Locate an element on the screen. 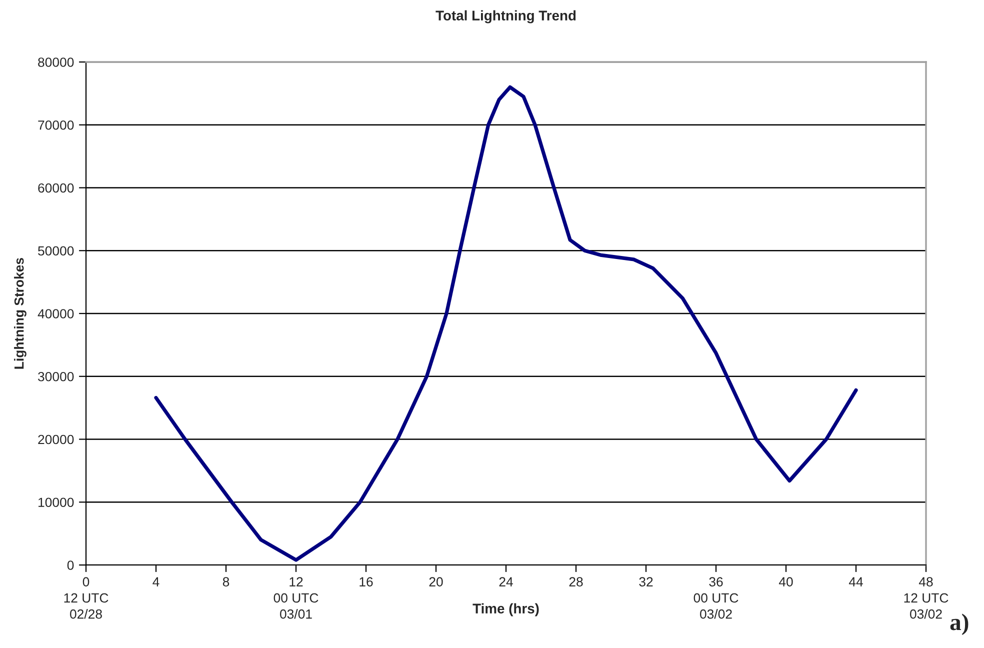 This screenshot has height=648, width=984. y-tick-label: 80000 is located at coordinates (56, 62).